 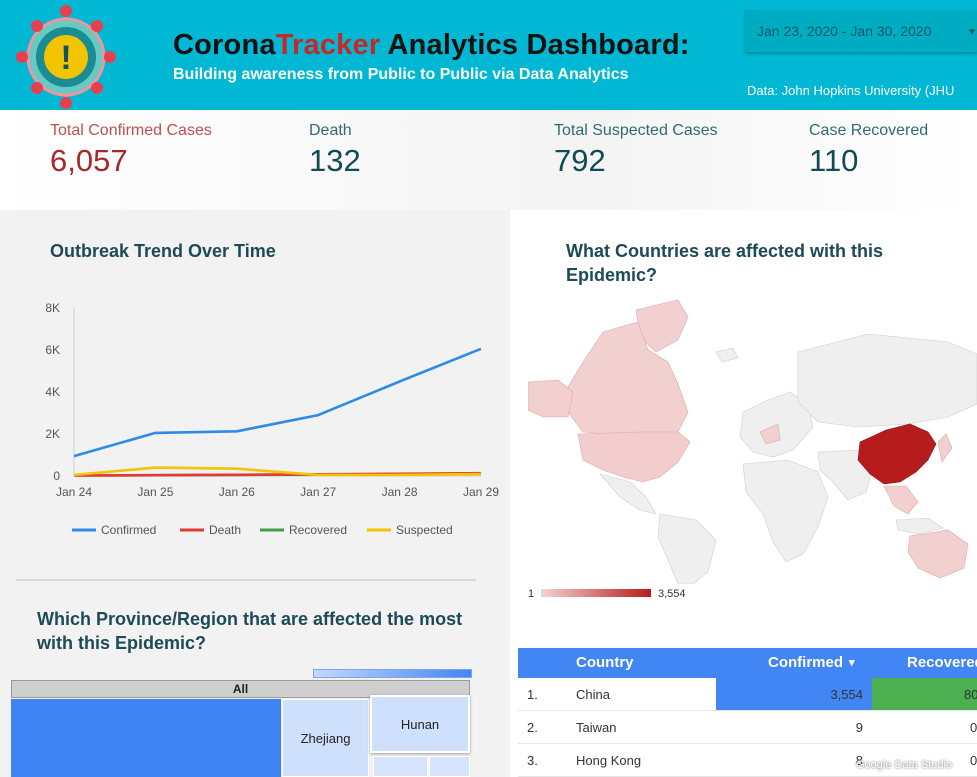 I want to click on kpi-recovered-value: 110, so click(x=834, y=160).